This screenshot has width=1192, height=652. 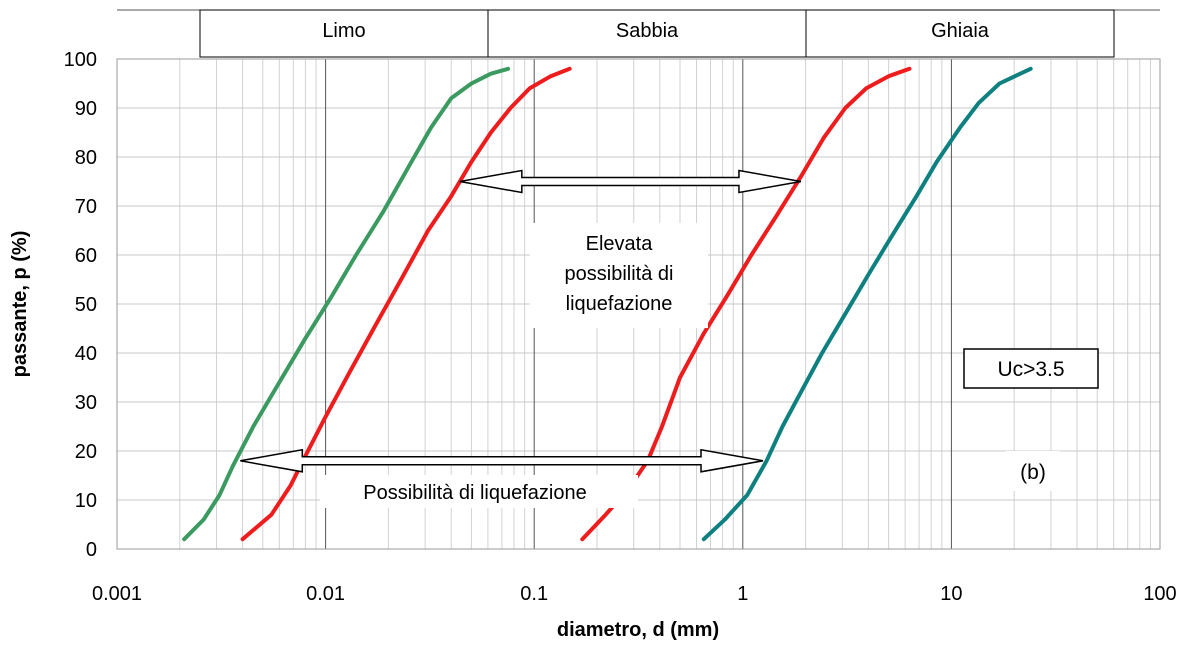 I want to click on x-tick-label: 0.1, so click(x=534, y=594).